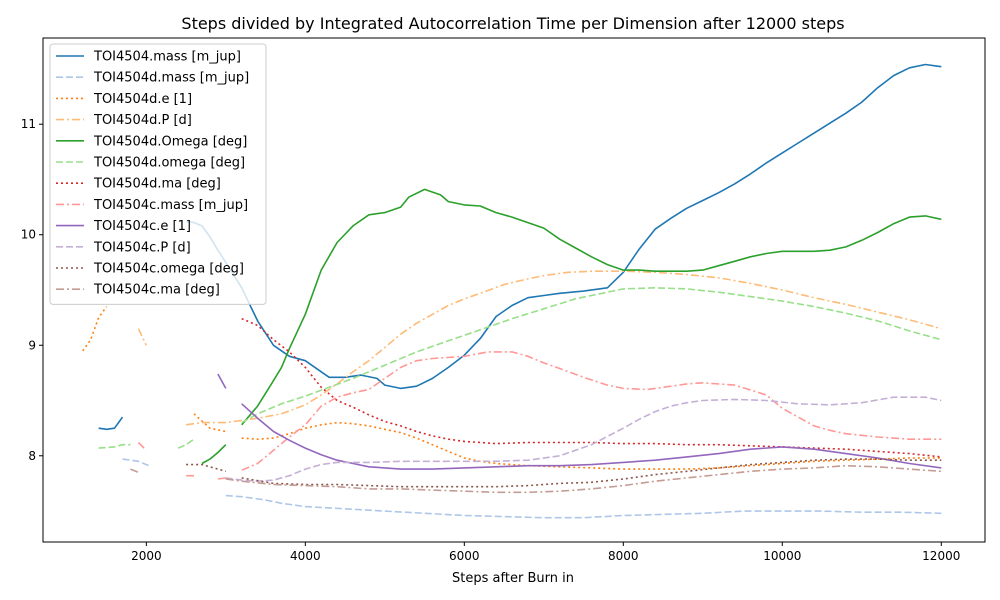  I want to click on y-tick-label: 10, so click(28, 235).